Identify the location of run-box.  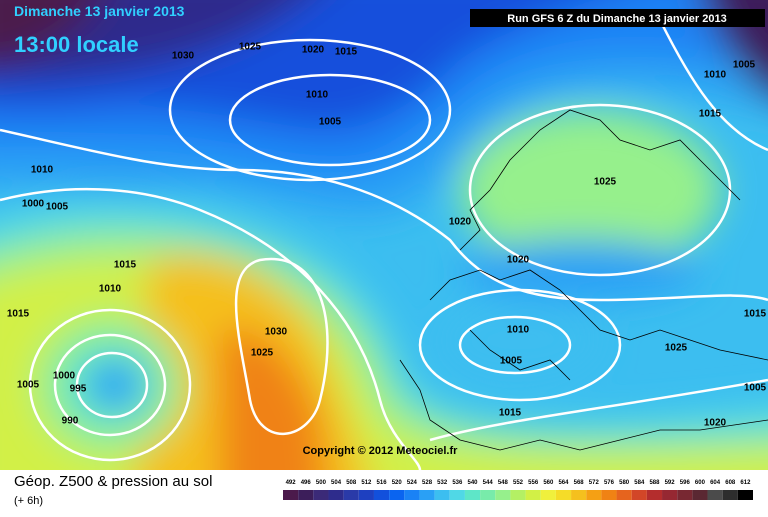
(617, 18).